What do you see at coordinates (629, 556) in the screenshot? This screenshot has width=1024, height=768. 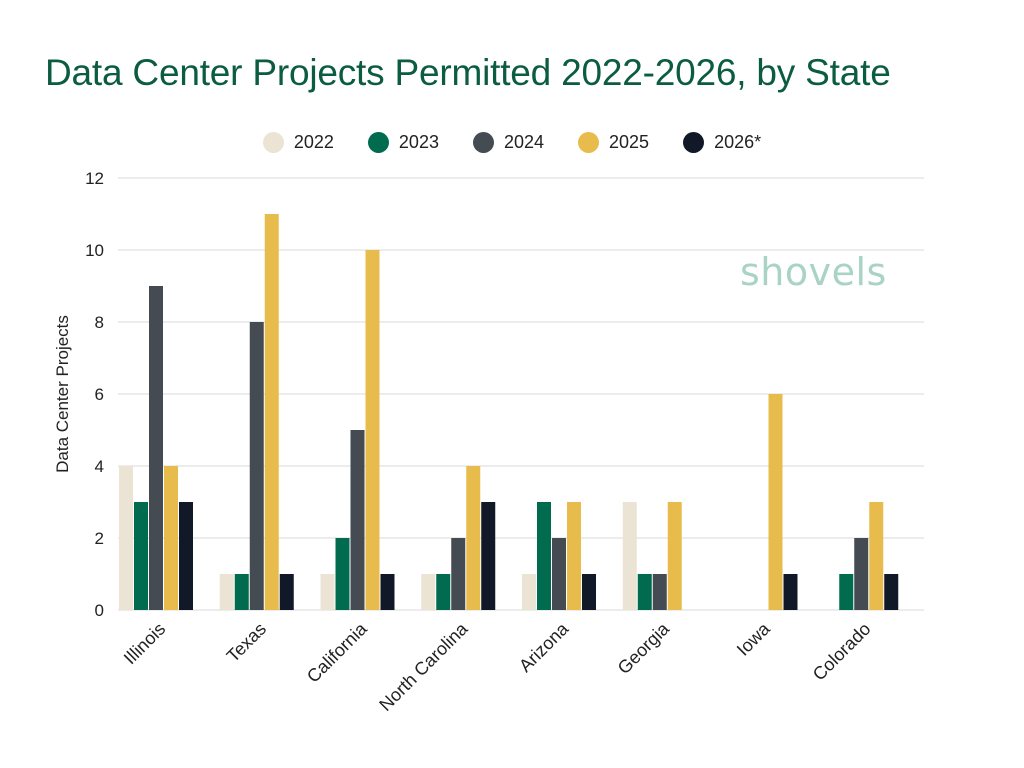 I see `bar-2022-georgia` at bounding box center [629, 556].